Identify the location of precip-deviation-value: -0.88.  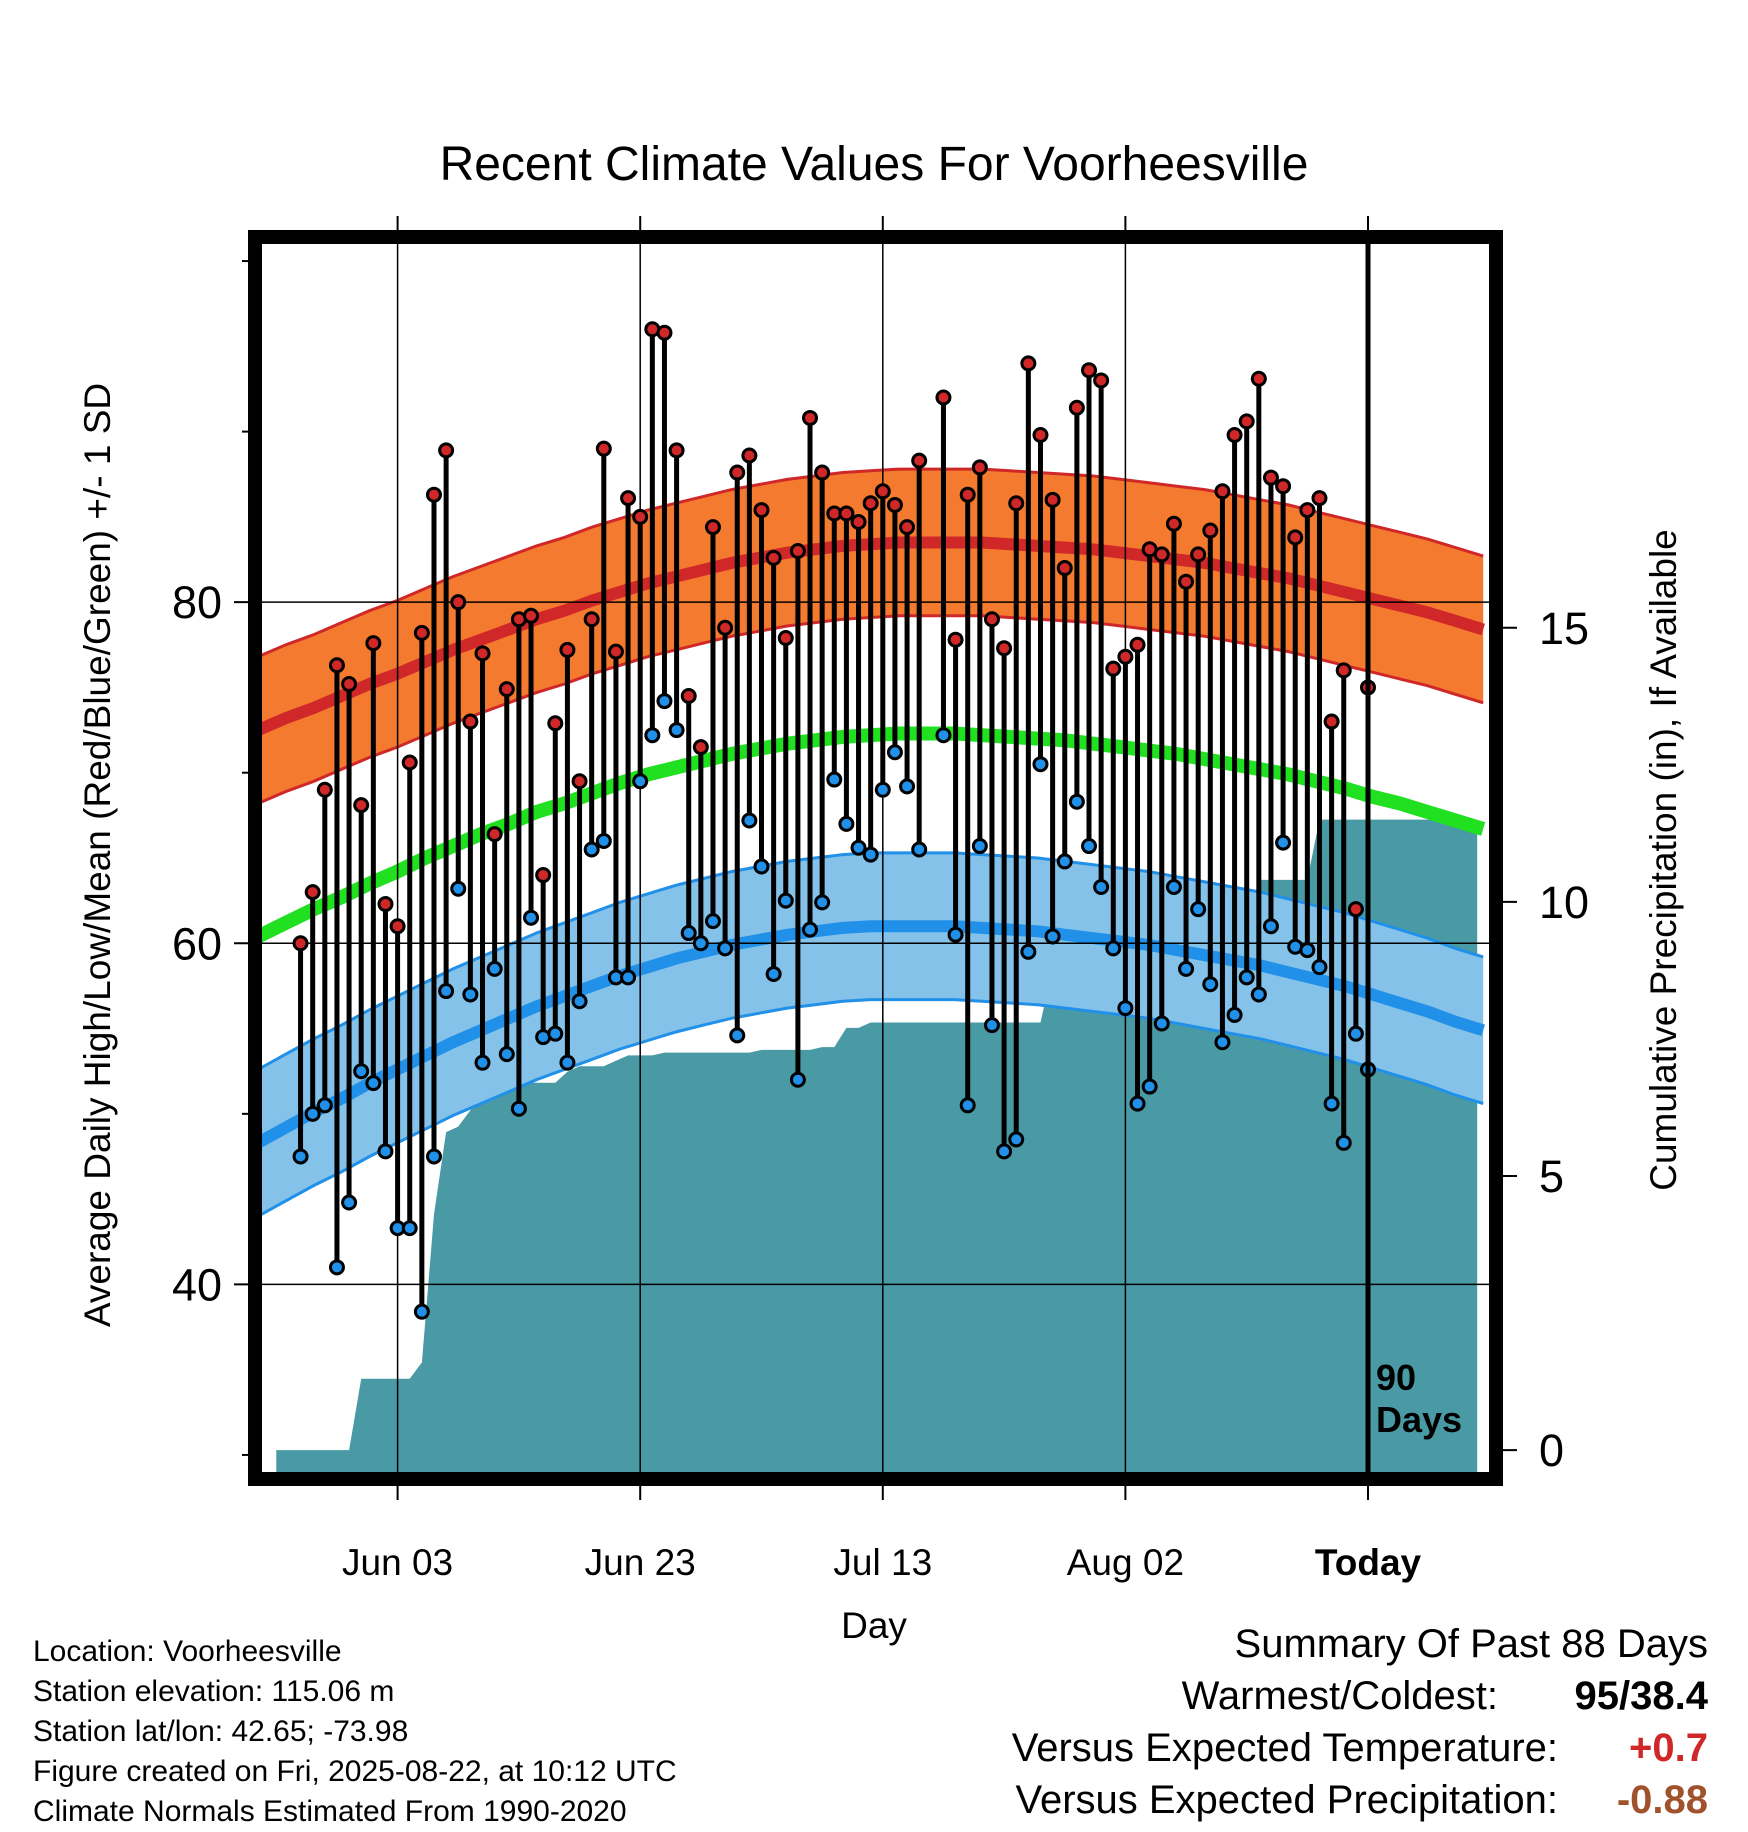
(1662, 1800).